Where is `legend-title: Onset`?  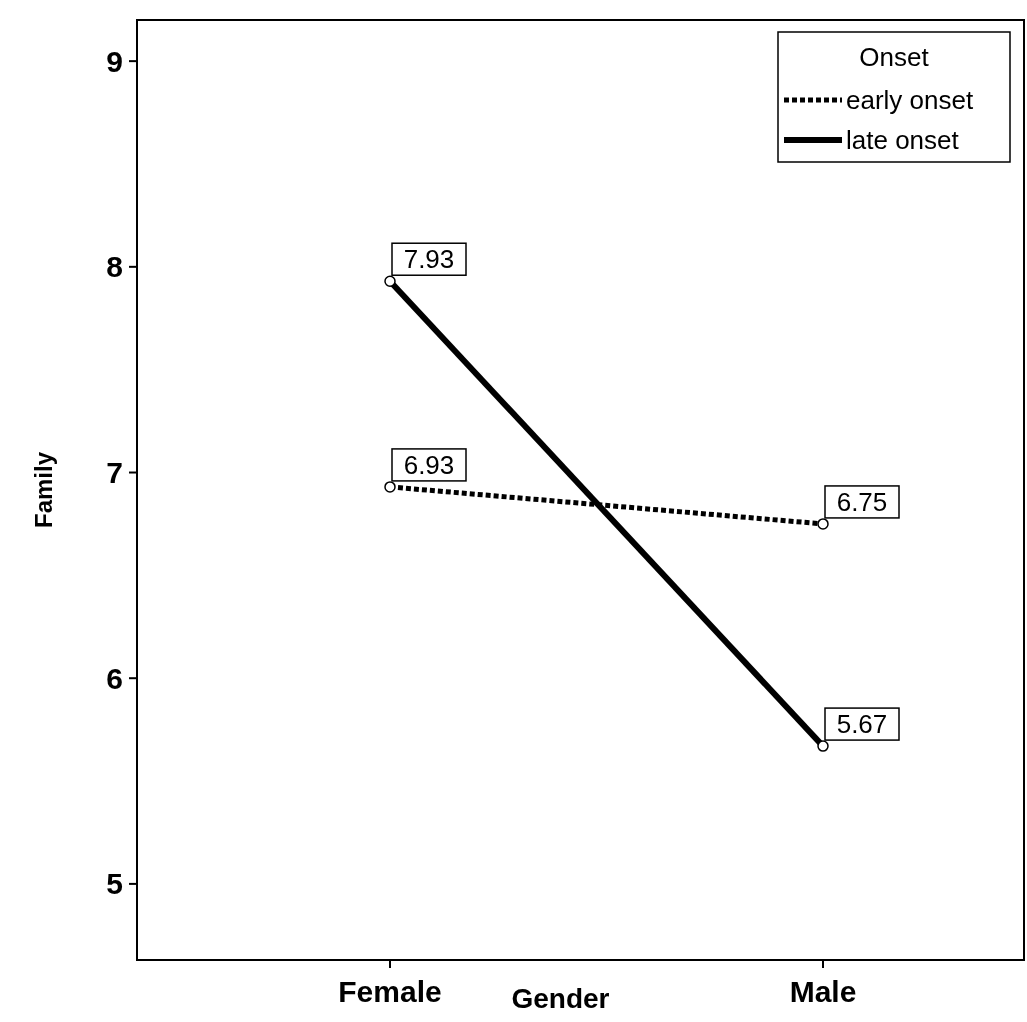 legend-title: Onset is located at coordinates (894, 57).